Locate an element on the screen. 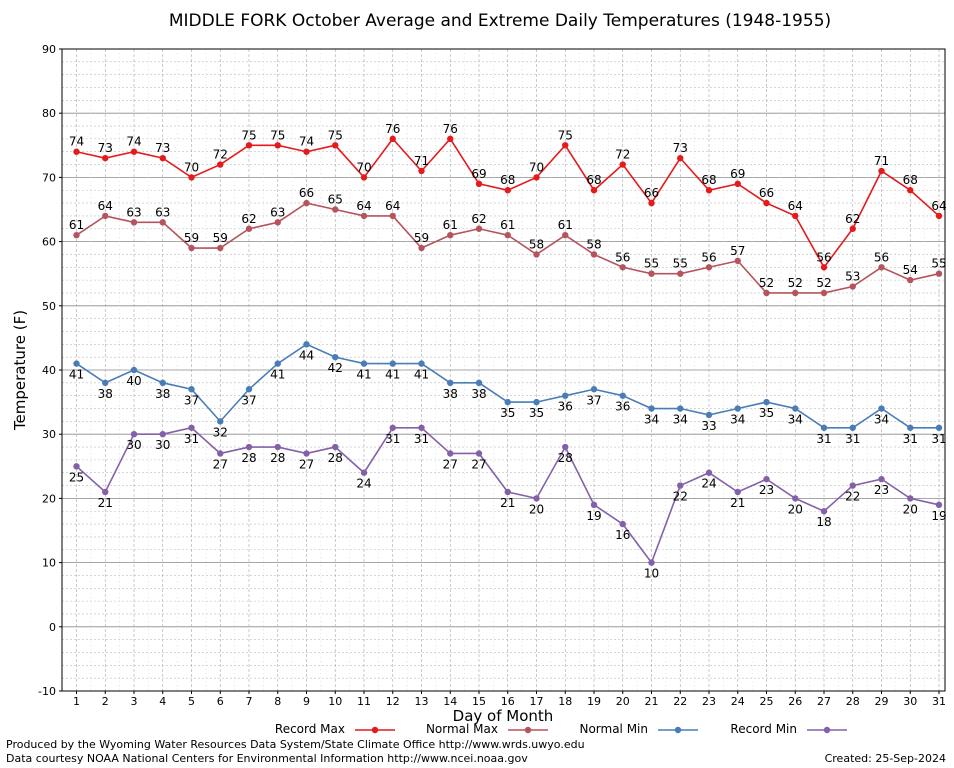  legend: Record Max Normal Max Normal Min Record Min is located at coordinates (561, 729).